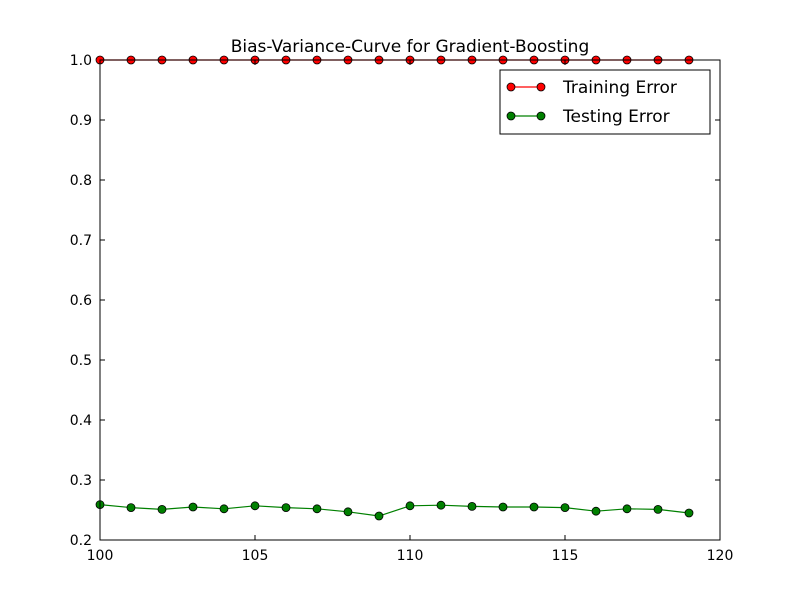 The height and width of the screenshot is (600, 800). I want to click on x-tick-label: 120, so click(720, 556).